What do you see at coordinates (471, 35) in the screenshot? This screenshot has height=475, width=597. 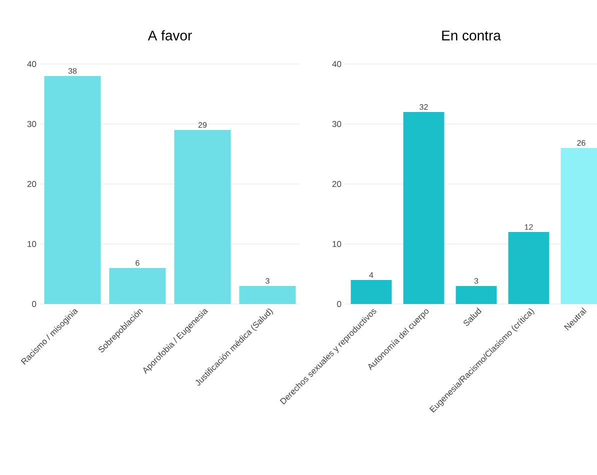 I see `chart-title: En contra` at bounding box center [471, 35].